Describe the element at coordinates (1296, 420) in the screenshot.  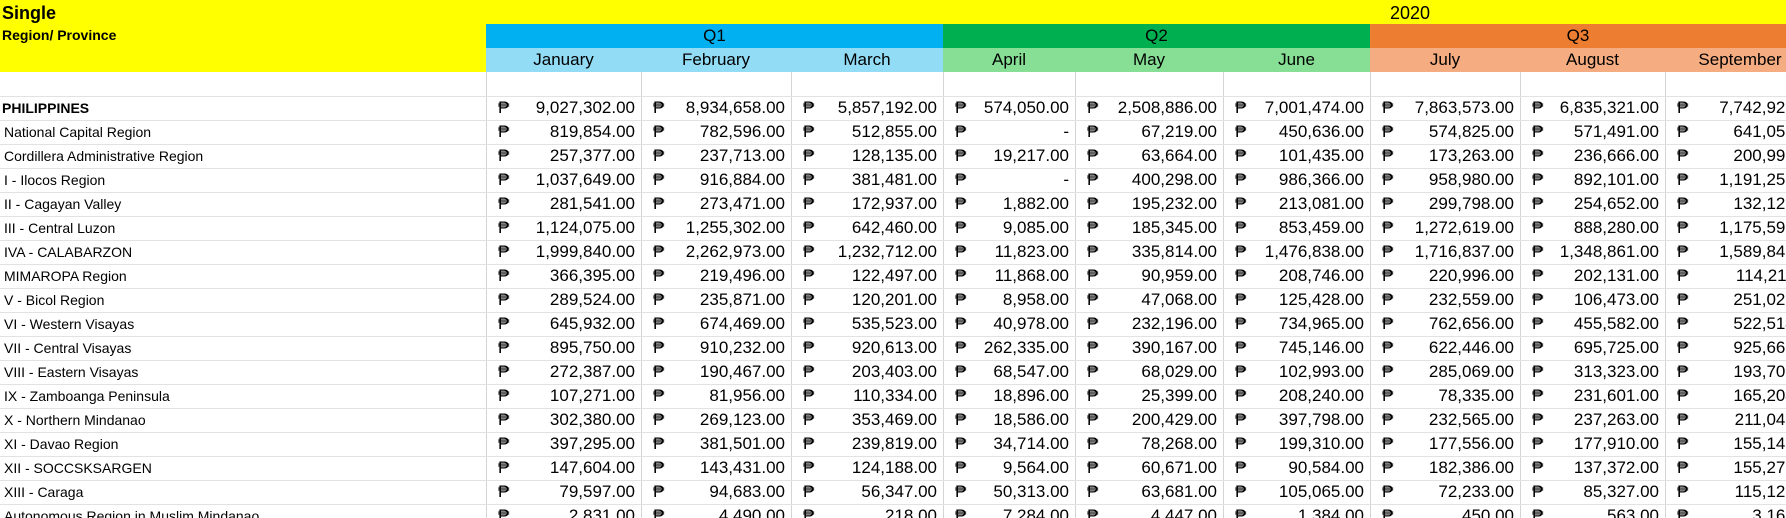
I see `value-cell-june: ₱ 397,798.00` at that location.